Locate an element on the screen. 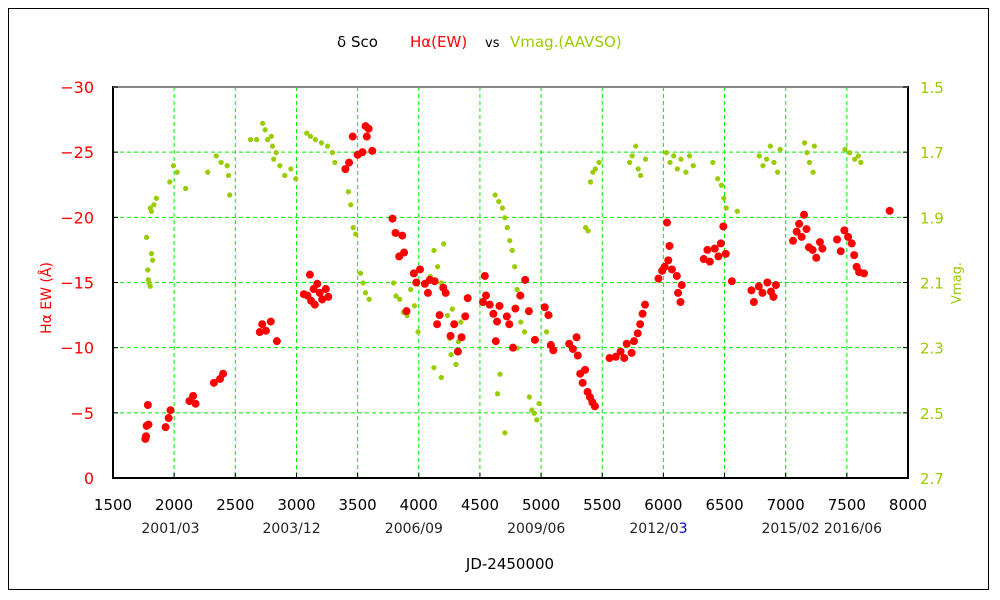  x-tick-label: 2500 is located at coordinates (235, 505).